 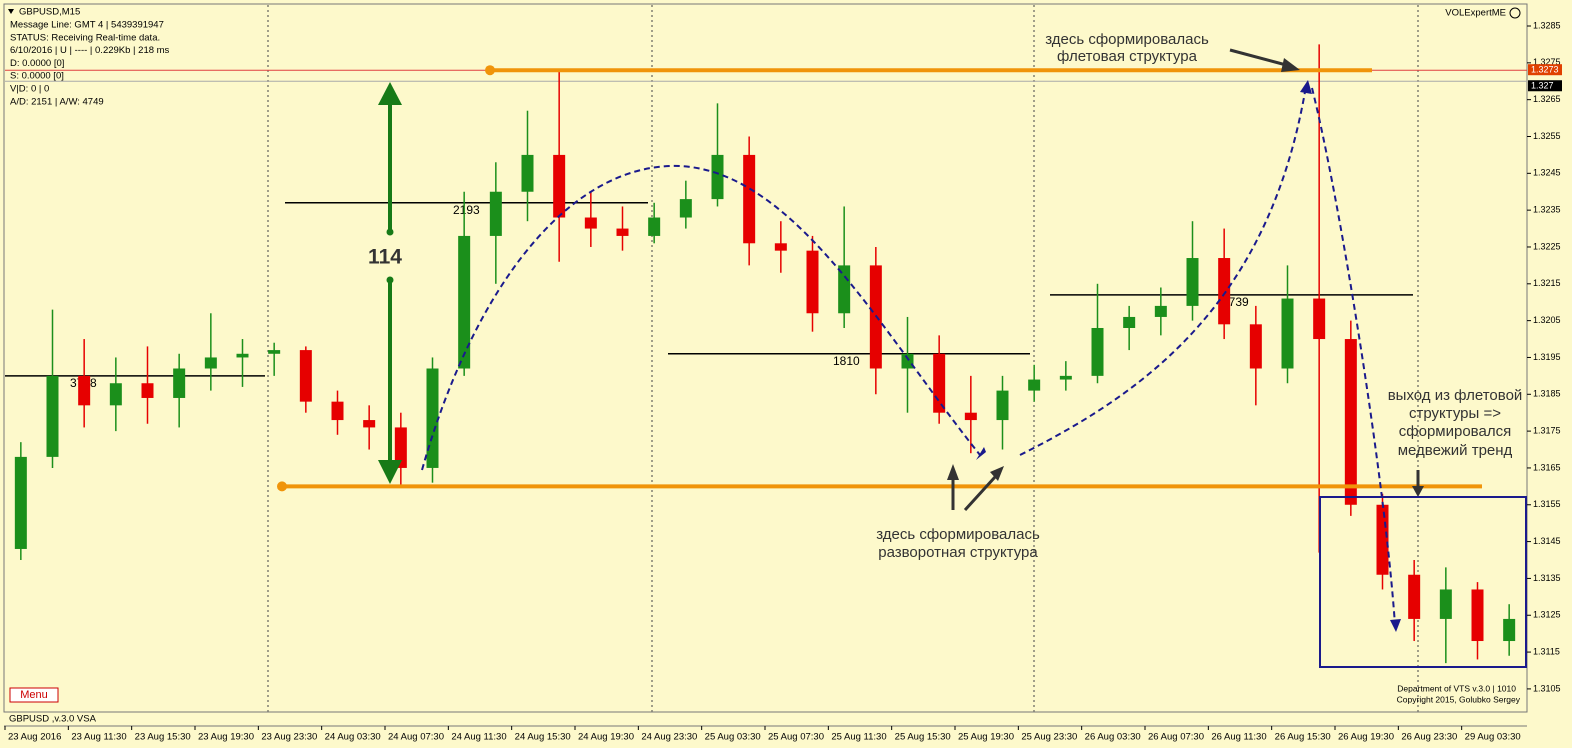 I want to click on annotation: структуры =>, so click(x=1455, y=413).